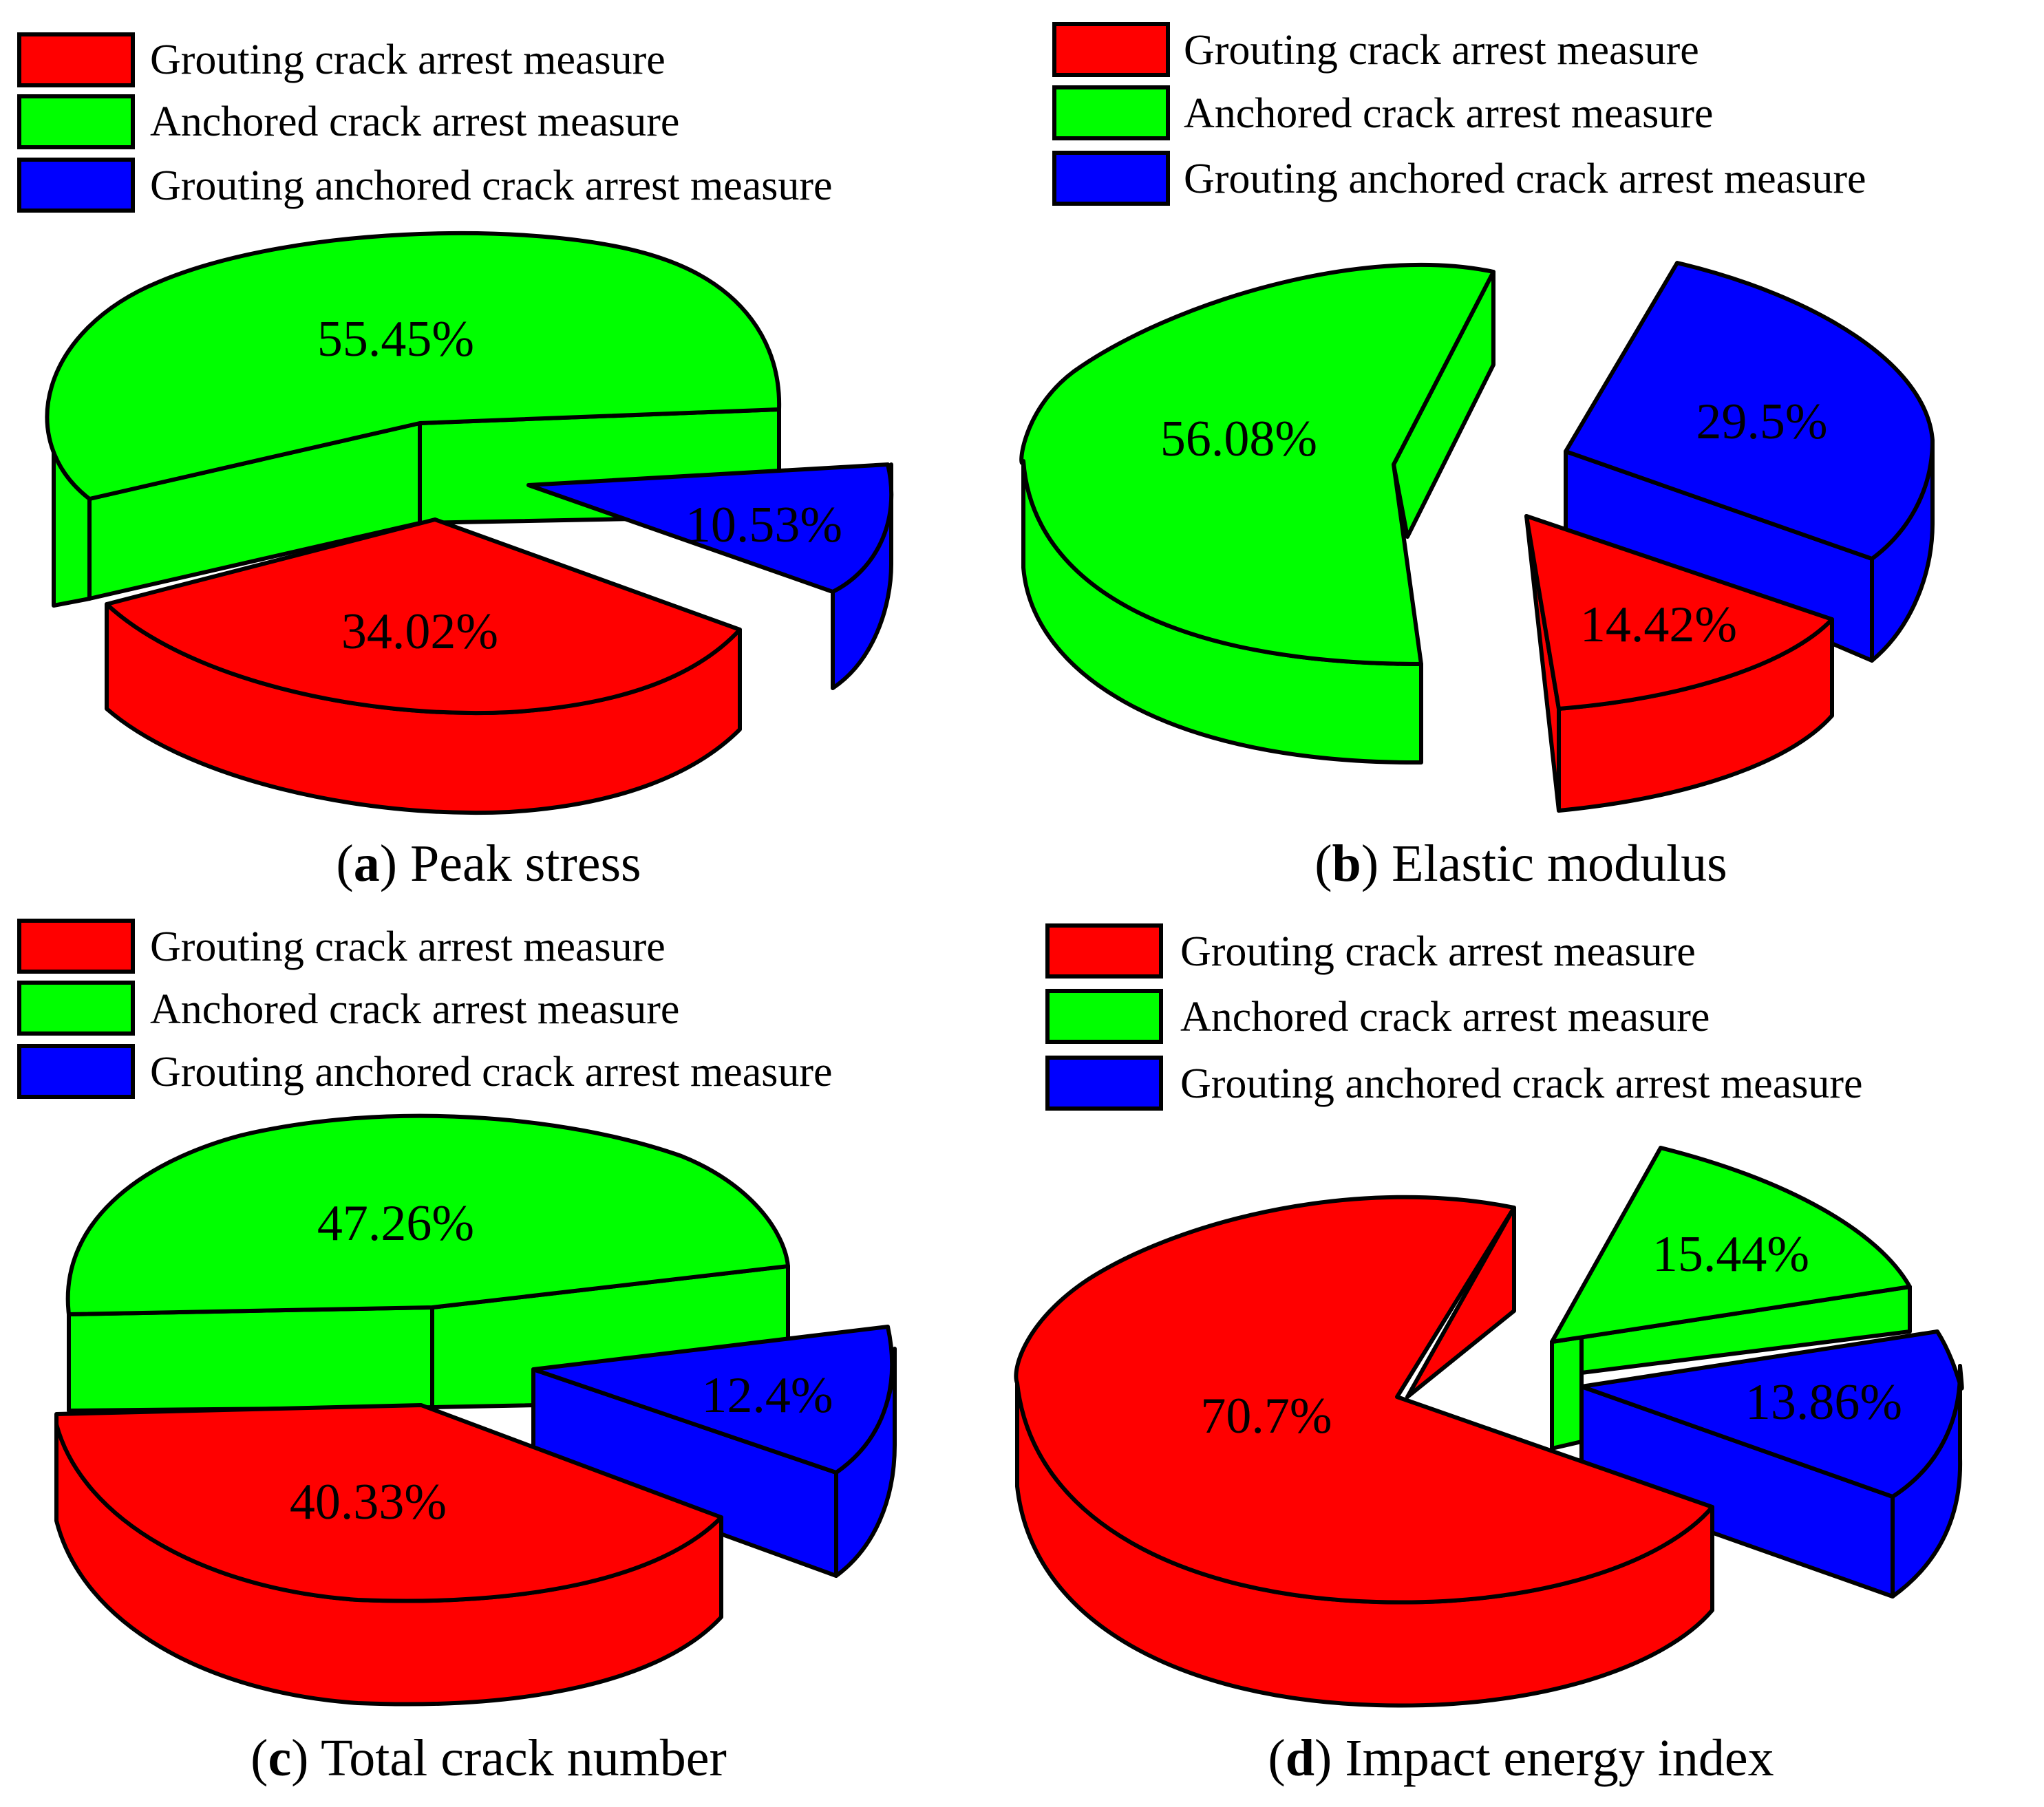 The width and height of the screenshot is (2044, 1807). I want to click on legend-d-swatch-grouting, so click(1104, 951).